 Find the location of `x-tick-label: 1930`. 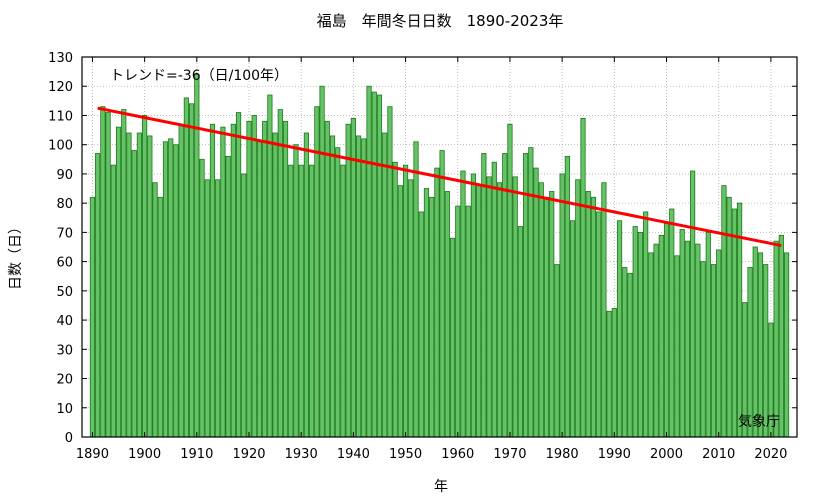

x-tick-label: 1930 is located at coordinates (301, 454).